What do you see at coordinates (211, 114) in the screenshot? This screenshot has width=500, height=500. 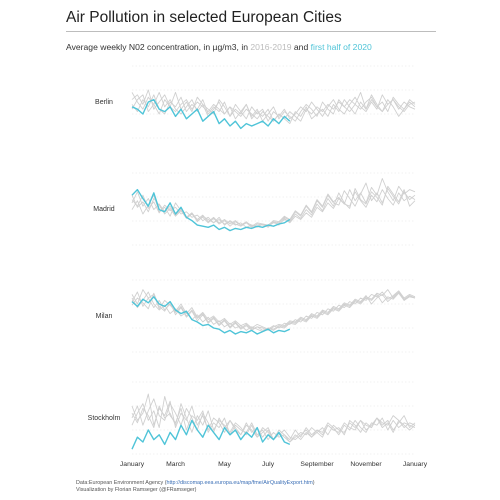 I see `berlin-current-line` at bounding box center [211, 114].